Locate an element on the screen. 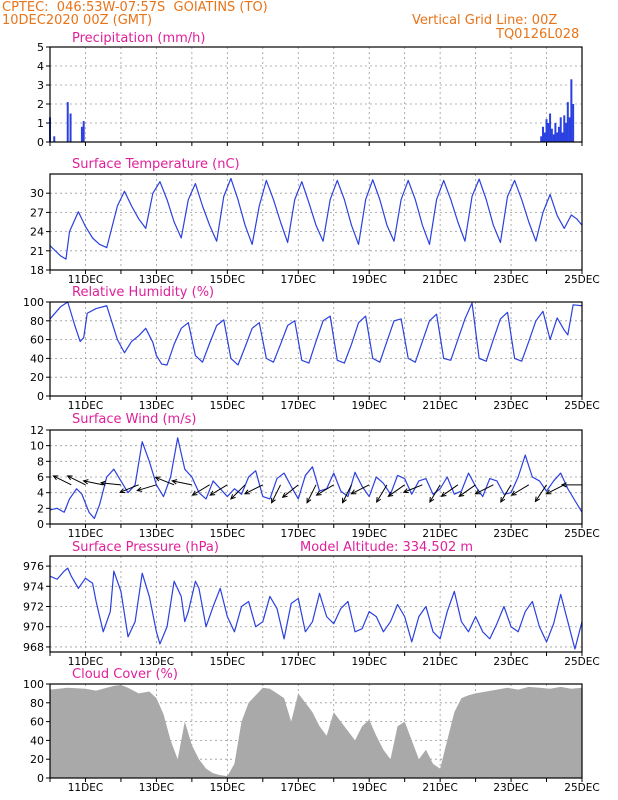 This screenshot has width=618, height=800. precip-bars is located at coordinates (312, 110).